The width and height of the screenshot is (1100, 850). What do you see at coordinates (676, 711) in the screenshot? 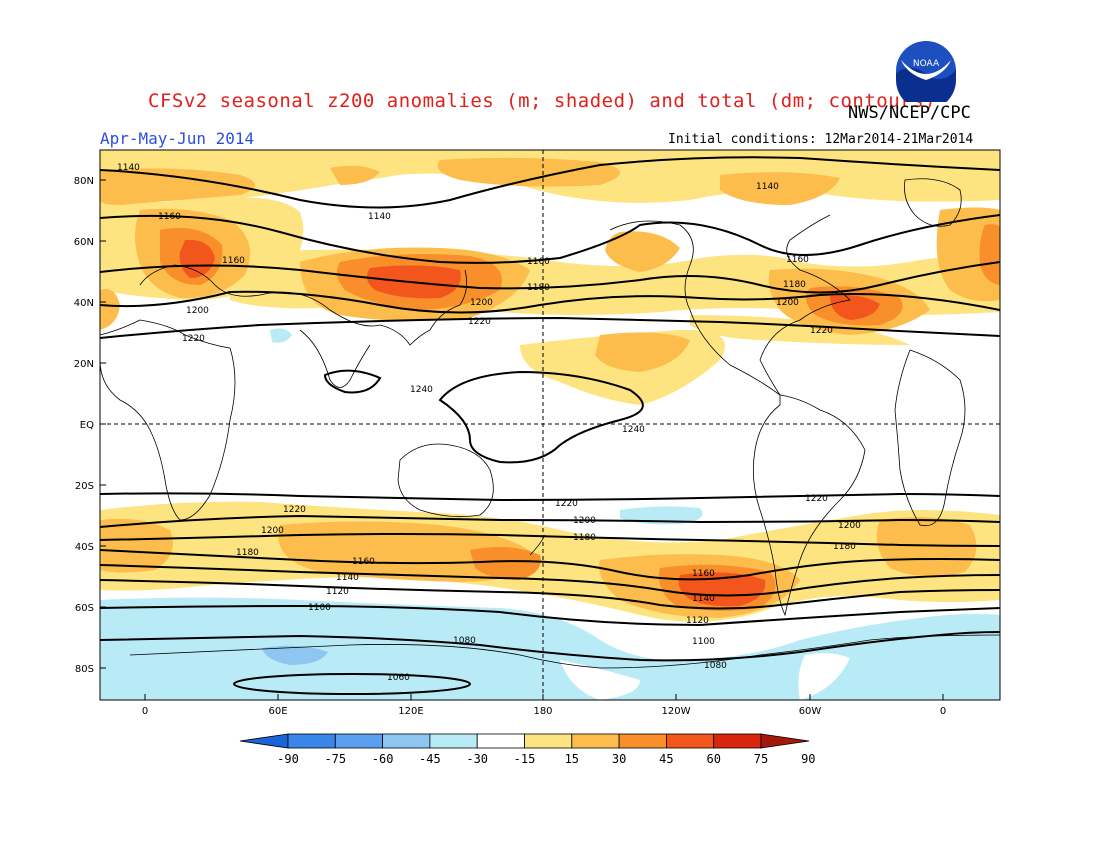
I see `svg-text: 120W` at bounding box center [676, 711].